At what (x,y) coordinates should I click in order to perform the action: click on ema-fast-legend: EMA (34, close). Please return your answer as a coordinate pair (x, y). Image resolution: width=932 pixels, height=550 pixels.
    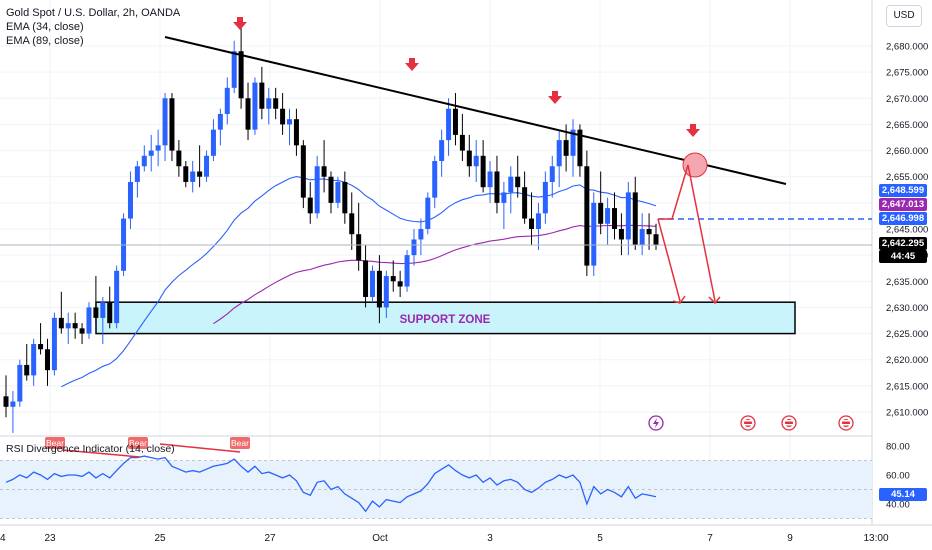
    Looking at the image, I should click on (45, 27).